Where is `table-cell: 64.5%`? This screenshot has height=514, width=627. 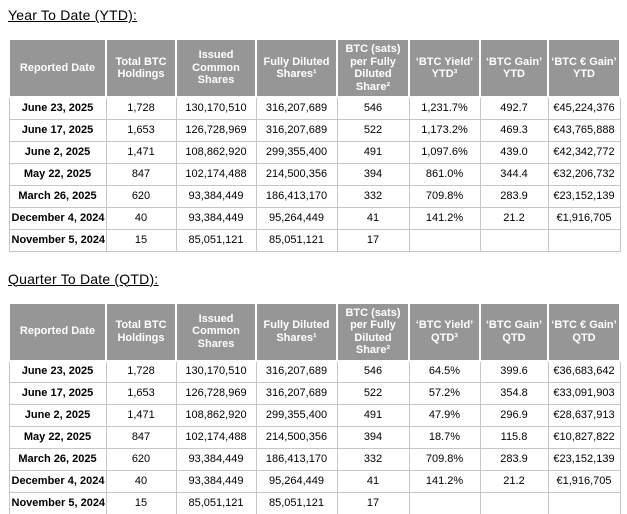 table-cell: 64.5% is located at coordinates (444, 371).